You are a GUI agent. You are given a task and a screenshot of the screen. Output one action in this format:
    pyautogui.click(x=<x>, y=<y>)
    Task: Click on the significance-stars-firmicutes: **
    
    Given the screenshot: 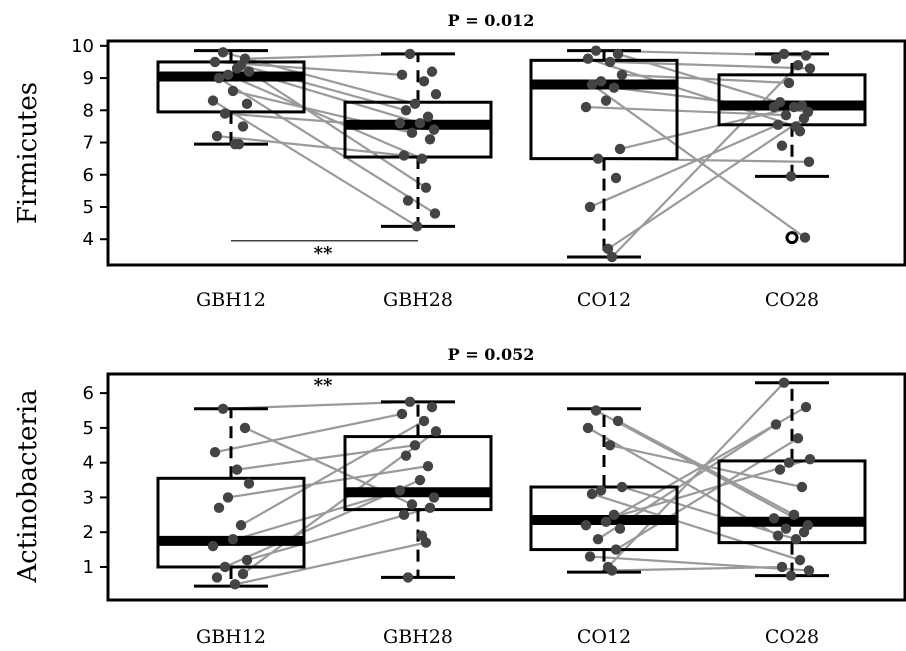 What is the action you would take?
    pyautogui.click(x=323, y=253)
    